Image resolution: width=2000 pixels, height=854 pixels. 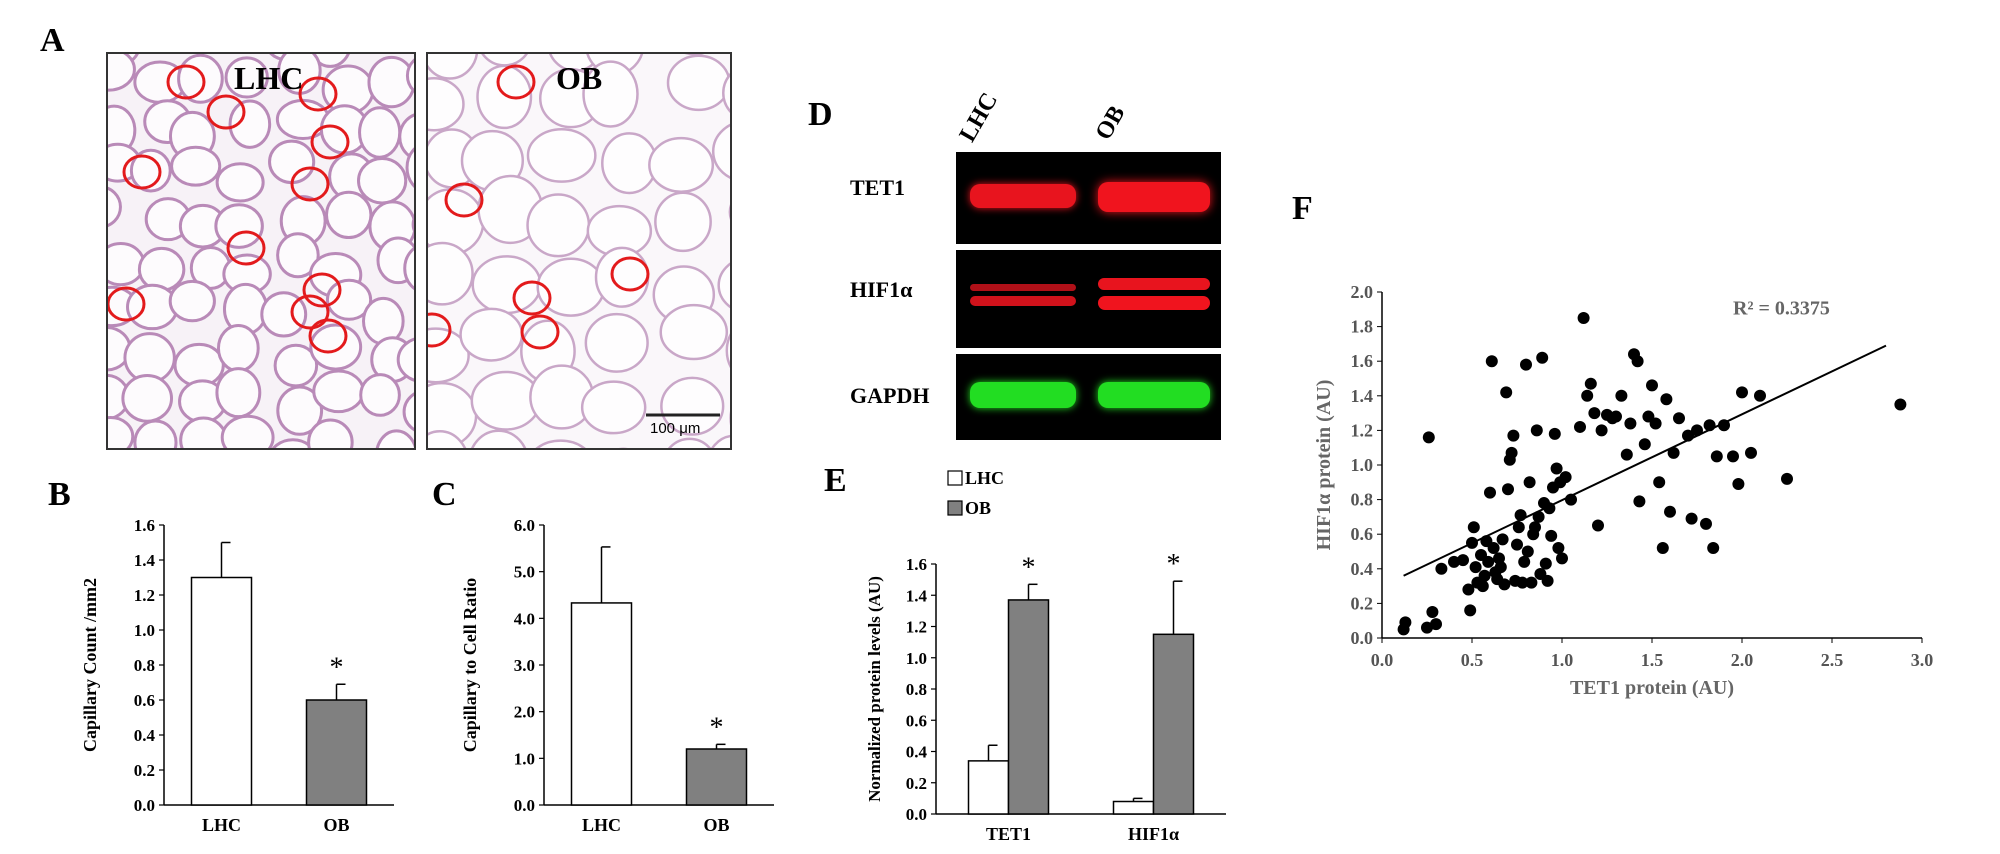 I want to click on y-tick-label: 1.8, so click(x=1362, y=327).